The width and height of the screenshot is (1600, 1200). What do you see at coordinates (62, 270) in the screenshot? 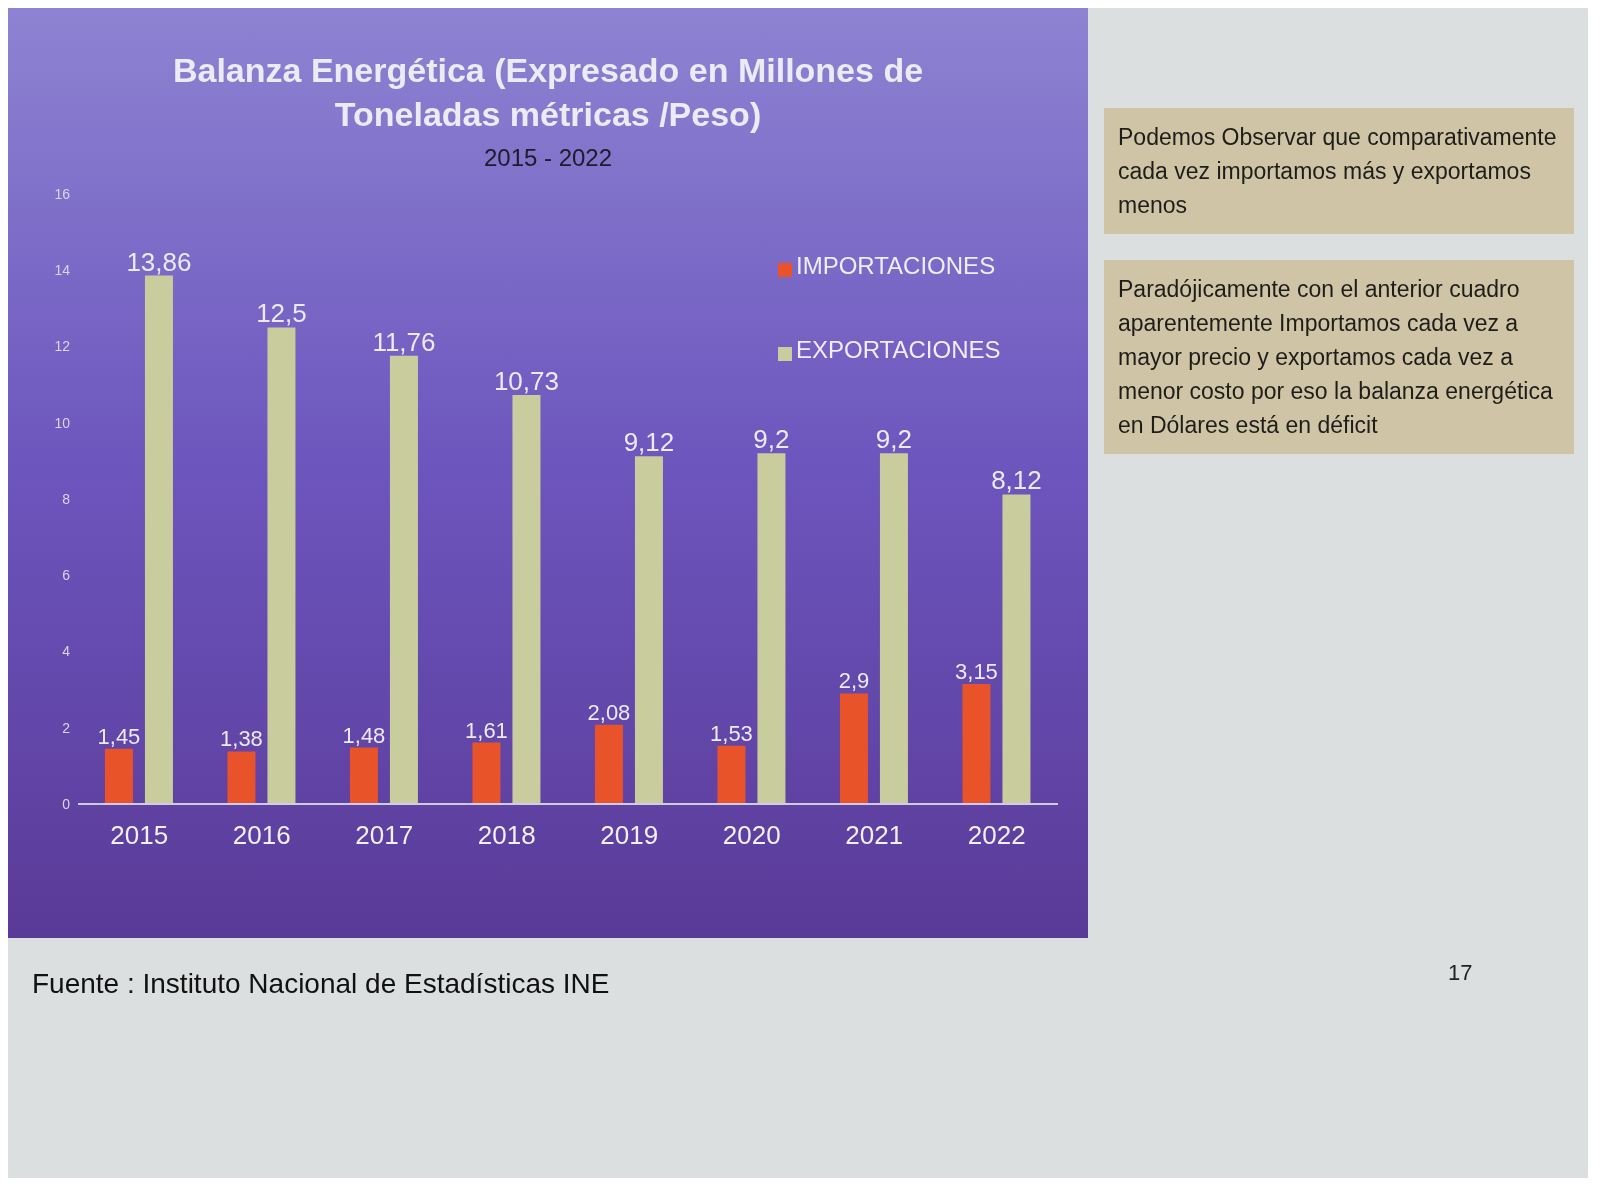
I see `y-tick-label: 14` at bounding box center [62, 270].